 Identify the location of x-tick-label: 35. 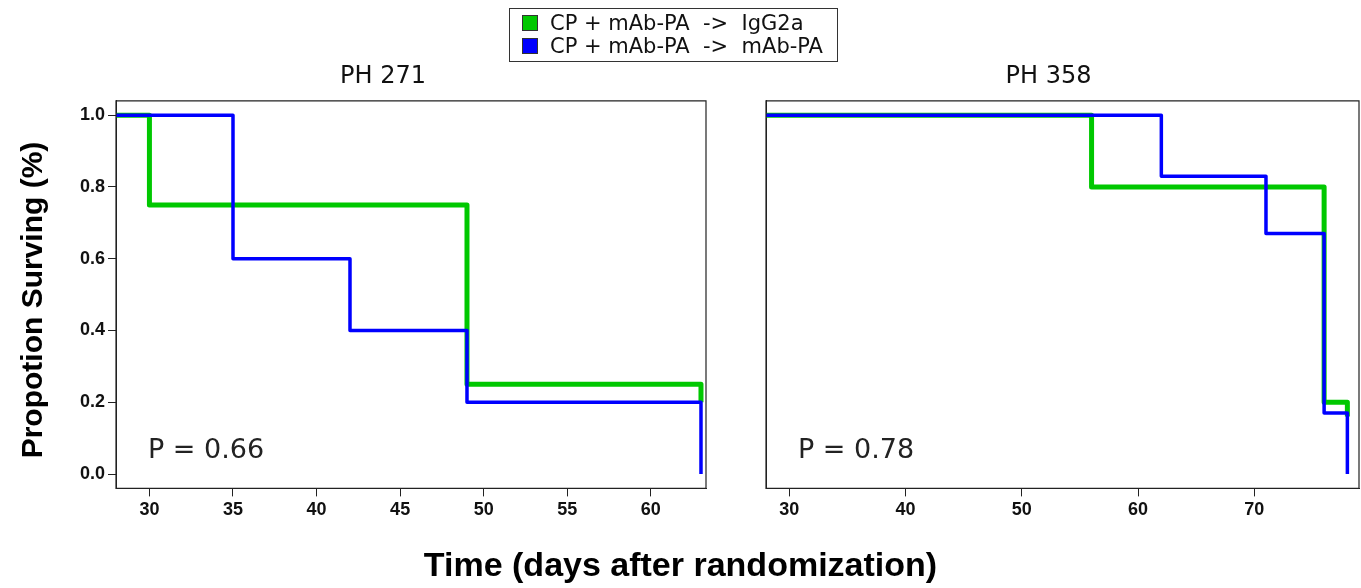
(233, 509).